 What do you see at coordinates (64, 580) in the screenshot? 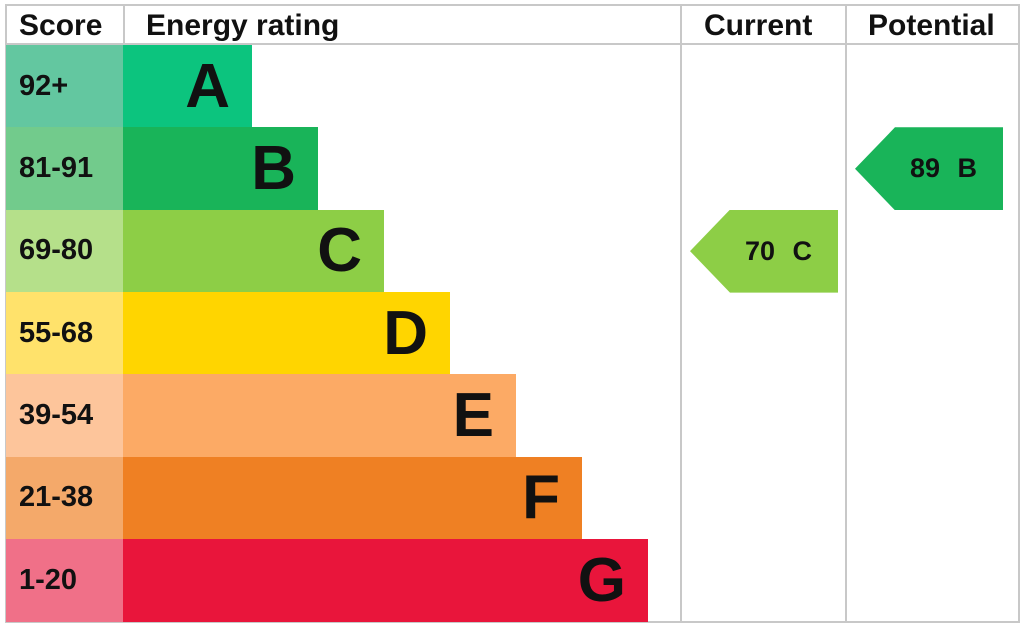
I see `score-cell-g: 1-20` at bounding box center [64, 580].